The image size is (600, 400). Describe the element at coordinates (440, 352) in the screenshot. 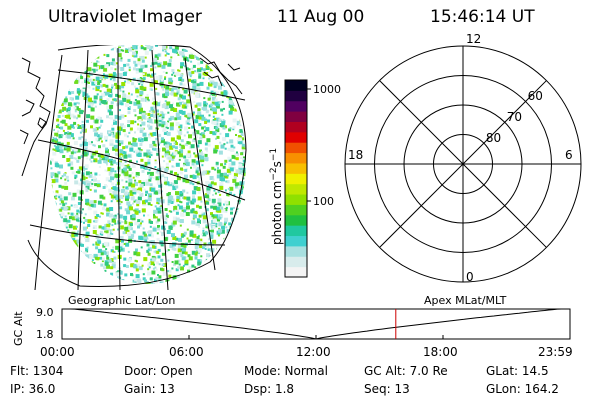

I see `alt-xtick-label: 18:00` at that location.